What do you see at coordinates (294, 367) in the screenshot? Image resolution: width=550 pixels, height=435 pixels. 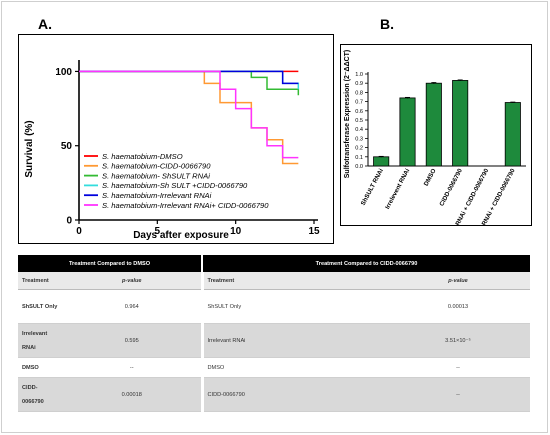 I see `row-treatment-right: DMSO` at bounding box center [294, 367].